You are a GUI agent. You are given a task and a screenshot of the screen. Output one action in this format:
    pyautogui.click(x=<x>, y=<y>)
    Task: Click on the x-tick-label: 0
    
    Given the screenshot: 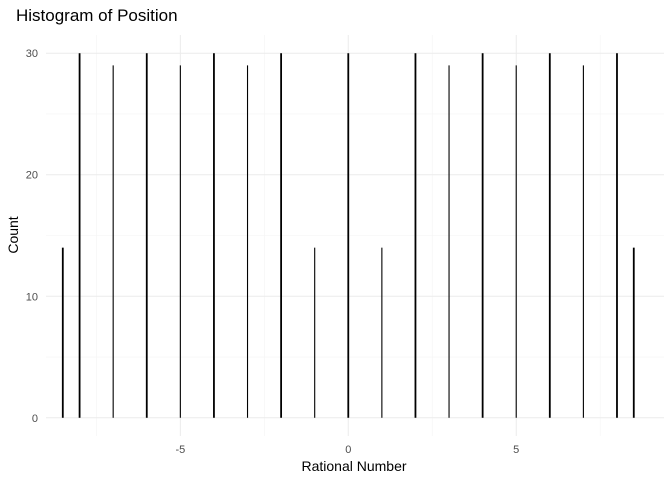 What is the action you would take?
    pyautogui.click(x=348, y=450)
    